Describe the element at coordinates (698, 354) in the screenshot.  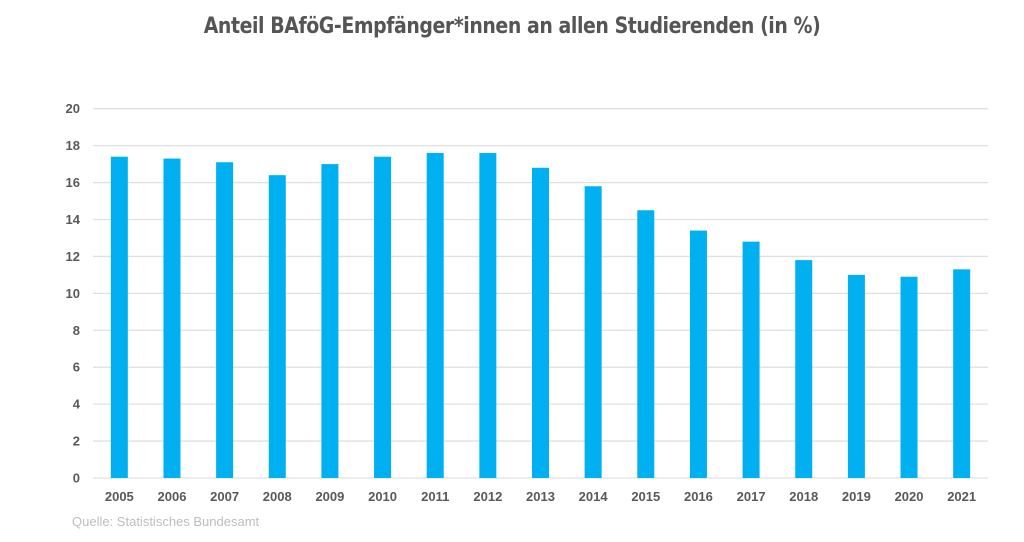
I see `bar-2016` at that location.